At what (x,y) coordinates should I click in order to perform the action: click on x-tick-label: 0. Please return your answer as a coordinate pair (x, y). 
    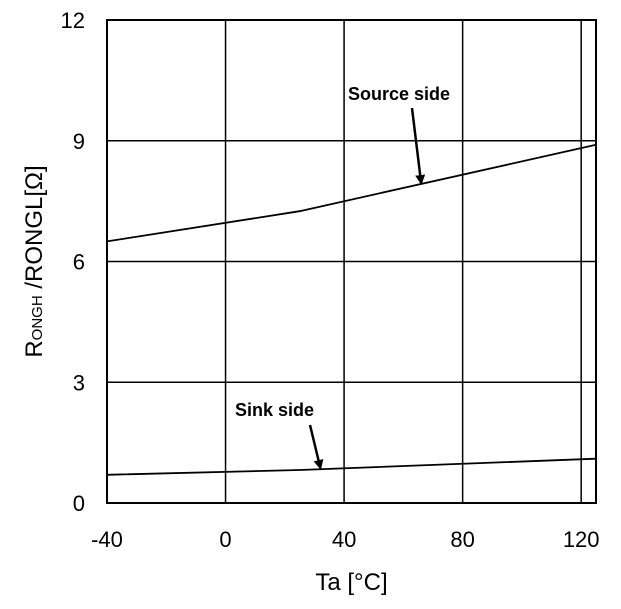
    Looking at the image, I should click on (225, 539).